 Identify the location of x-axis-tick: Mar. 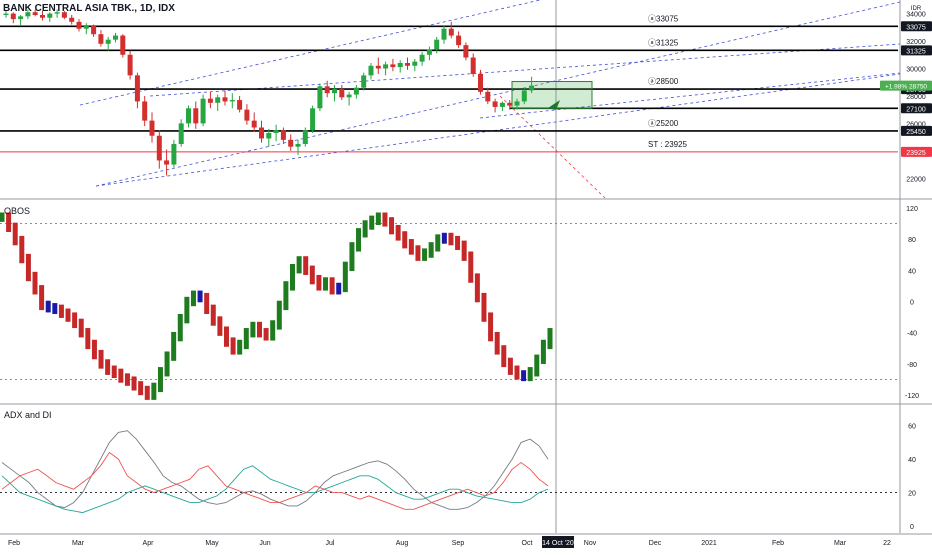
(78, 543).